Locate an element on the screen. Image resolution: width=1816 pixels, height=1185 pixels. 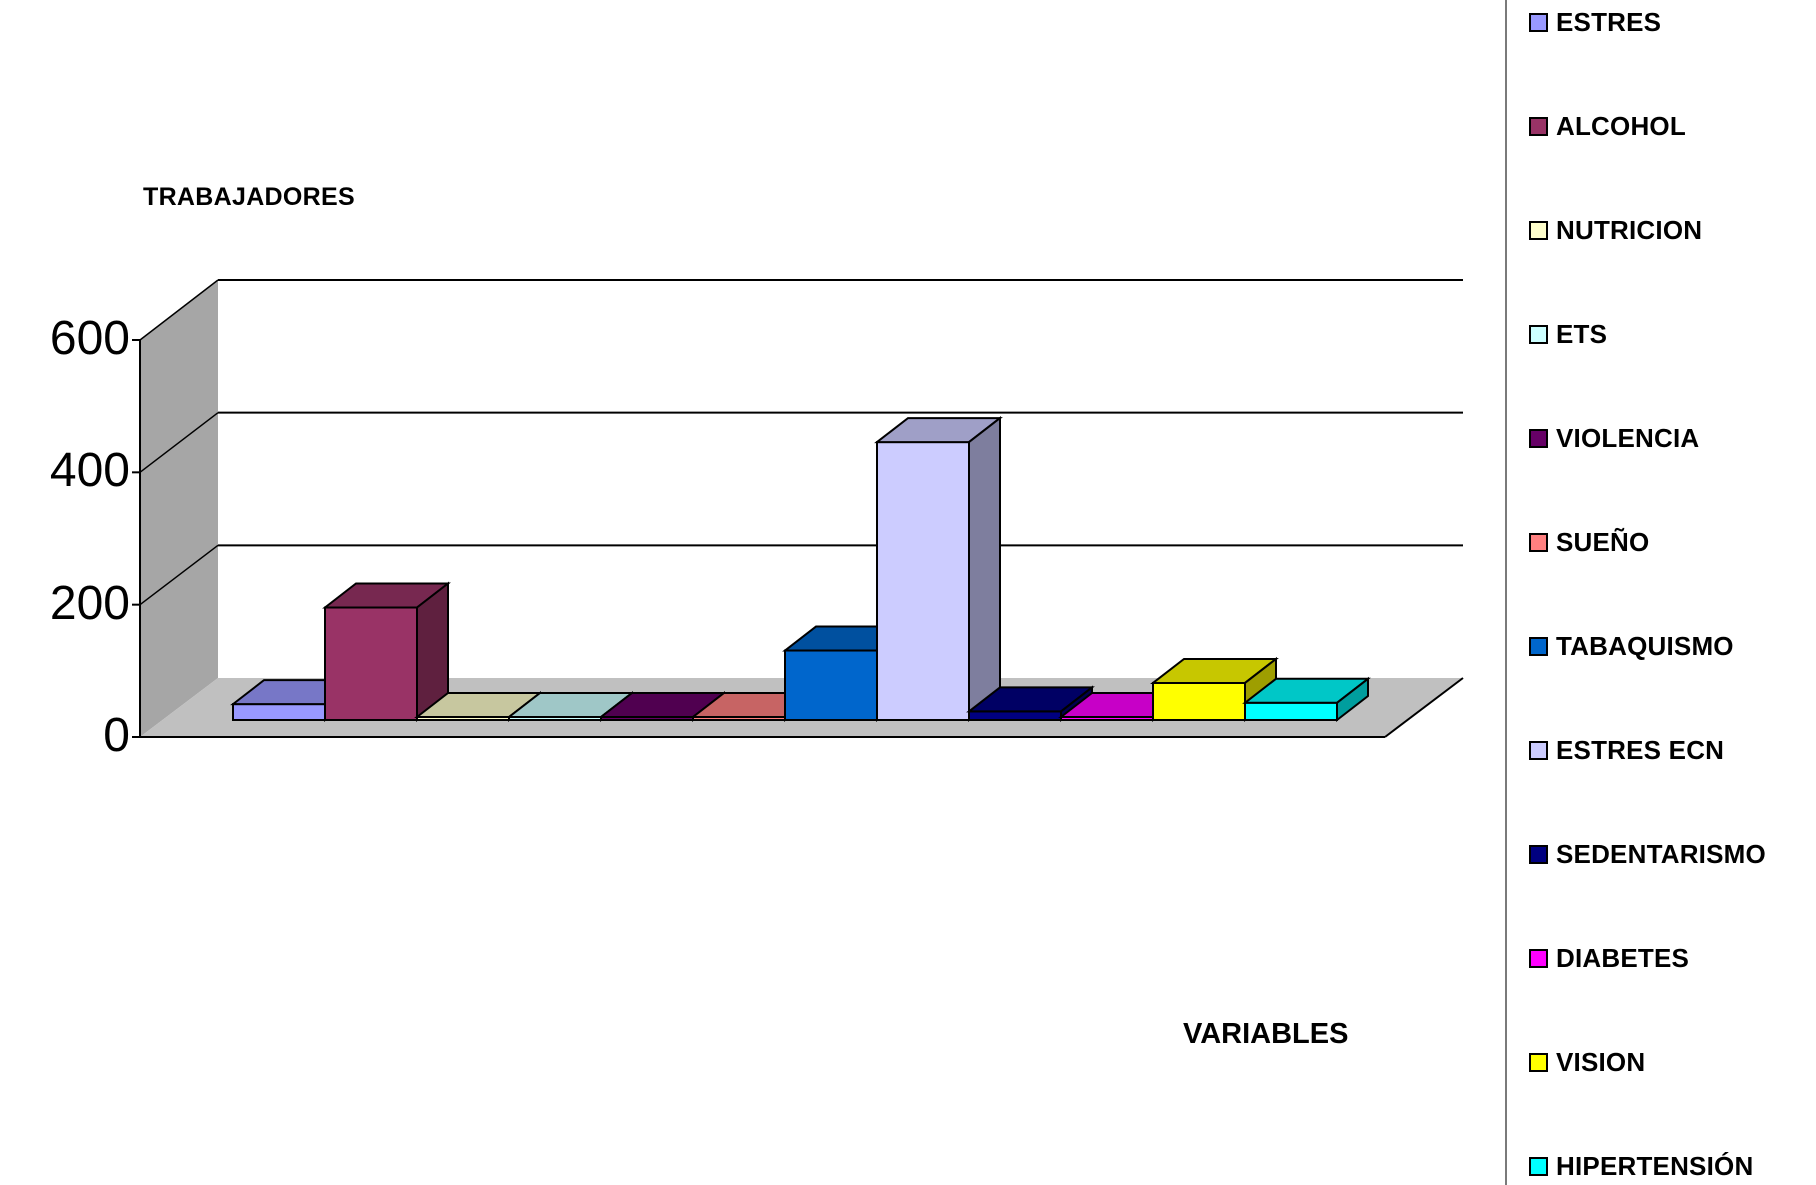
legend-label: DIABETES is located at coordinates (1623, 957).